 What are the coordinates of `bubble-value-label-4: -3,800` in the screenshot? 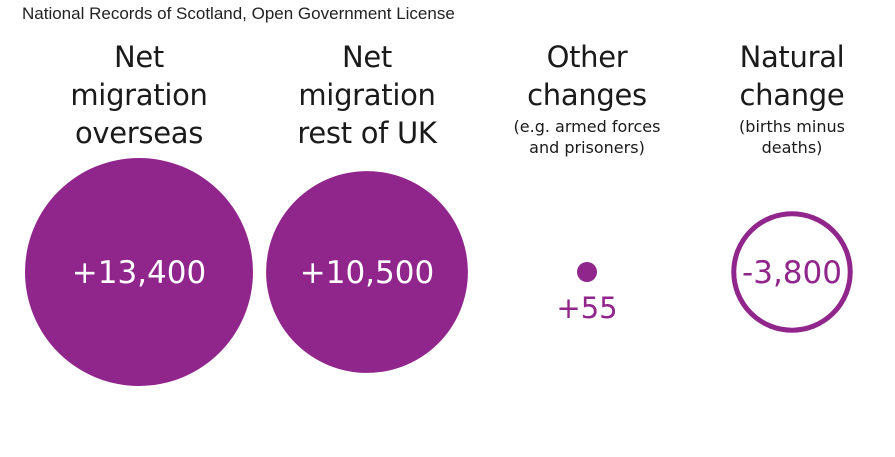 It's located at (792, 273).